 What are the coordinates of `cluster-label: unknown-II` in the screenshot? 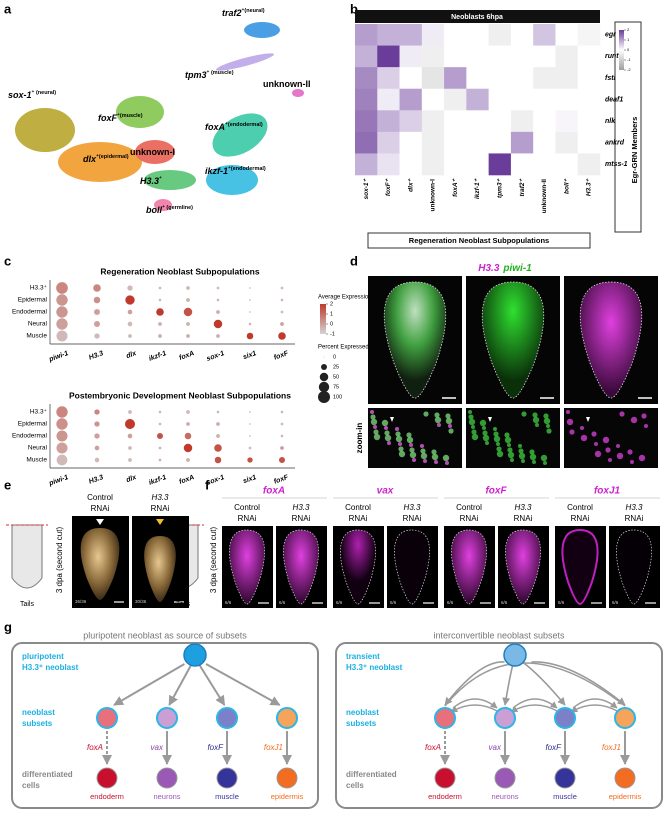 It's located at (287, 84).